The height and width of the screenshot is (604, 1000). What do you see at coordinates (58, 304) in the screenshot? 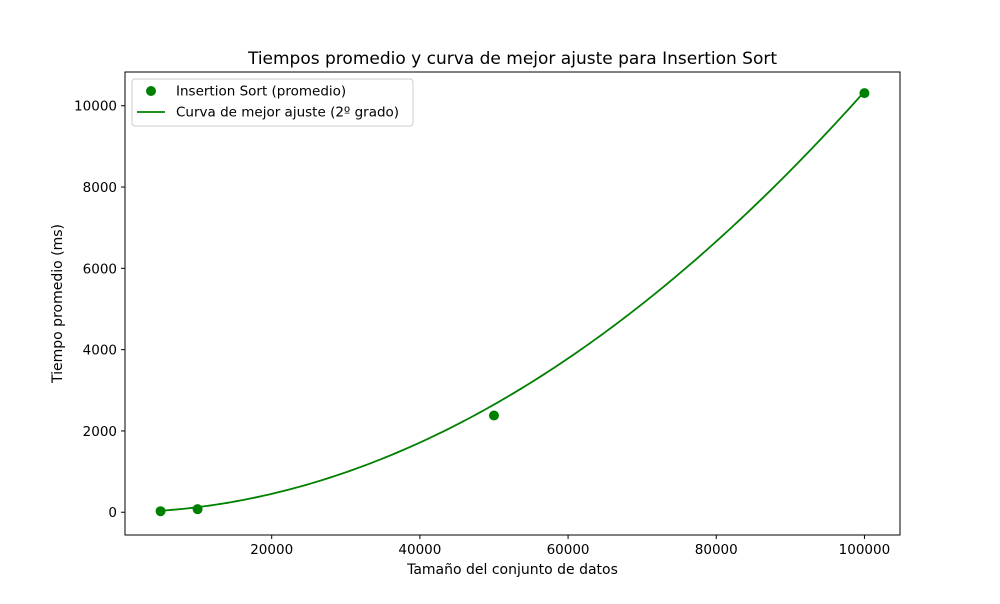
I see `y-axis-label: Tiempo promedio (ms)` at bounding box center [58, 304].